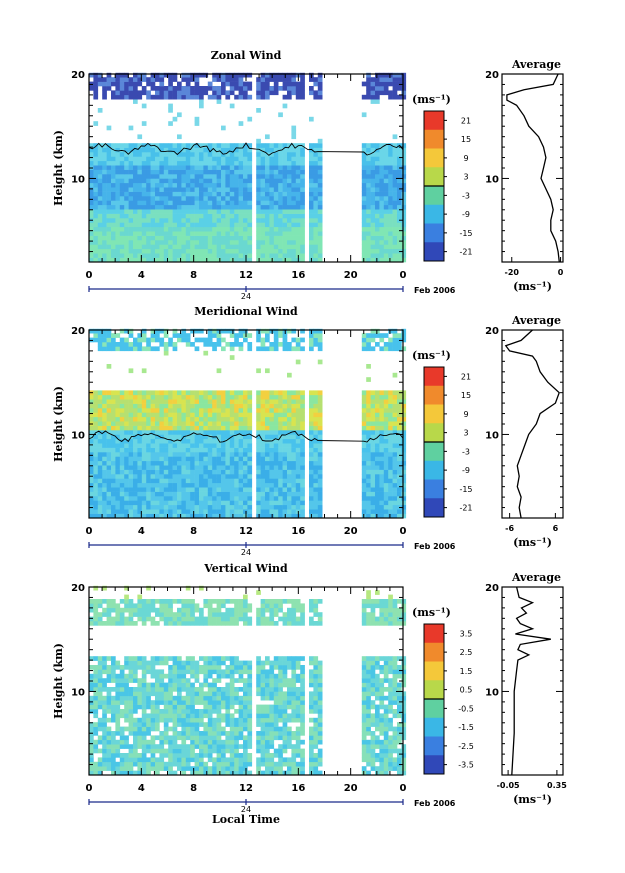  I want to click on colorbar-tick-label: -2.5, so click(466, 746).